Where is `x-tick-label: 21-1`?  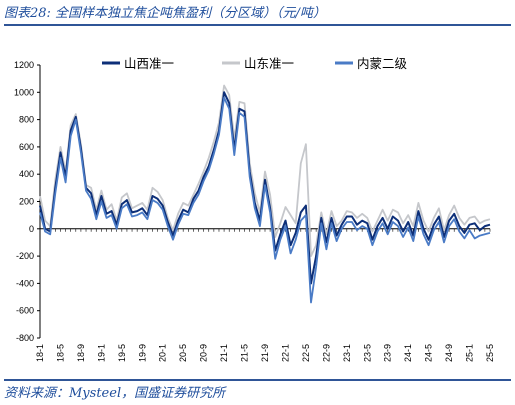 x-tick-label: 21-1 is located at coordinates (224, 353).